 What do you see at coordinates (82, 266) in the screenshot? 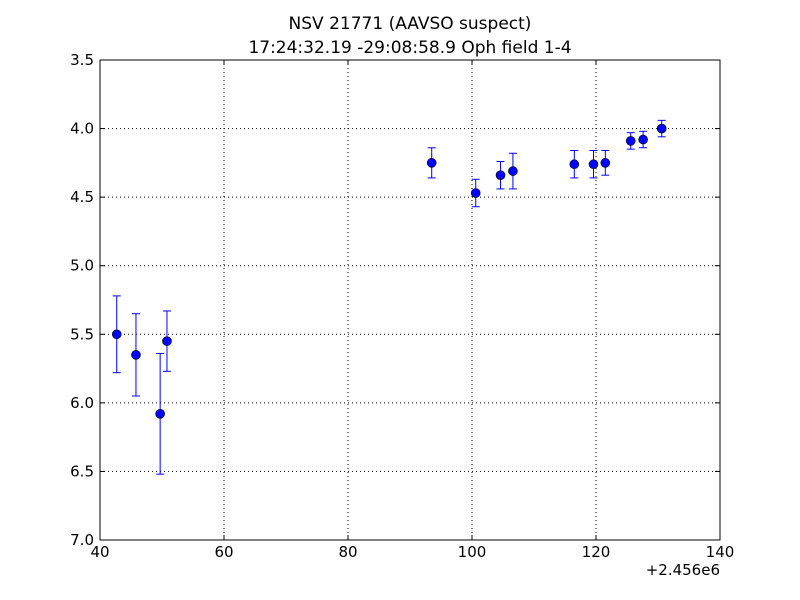
I see `y-tick-label: 5.0` at bounding box center [82, 266].